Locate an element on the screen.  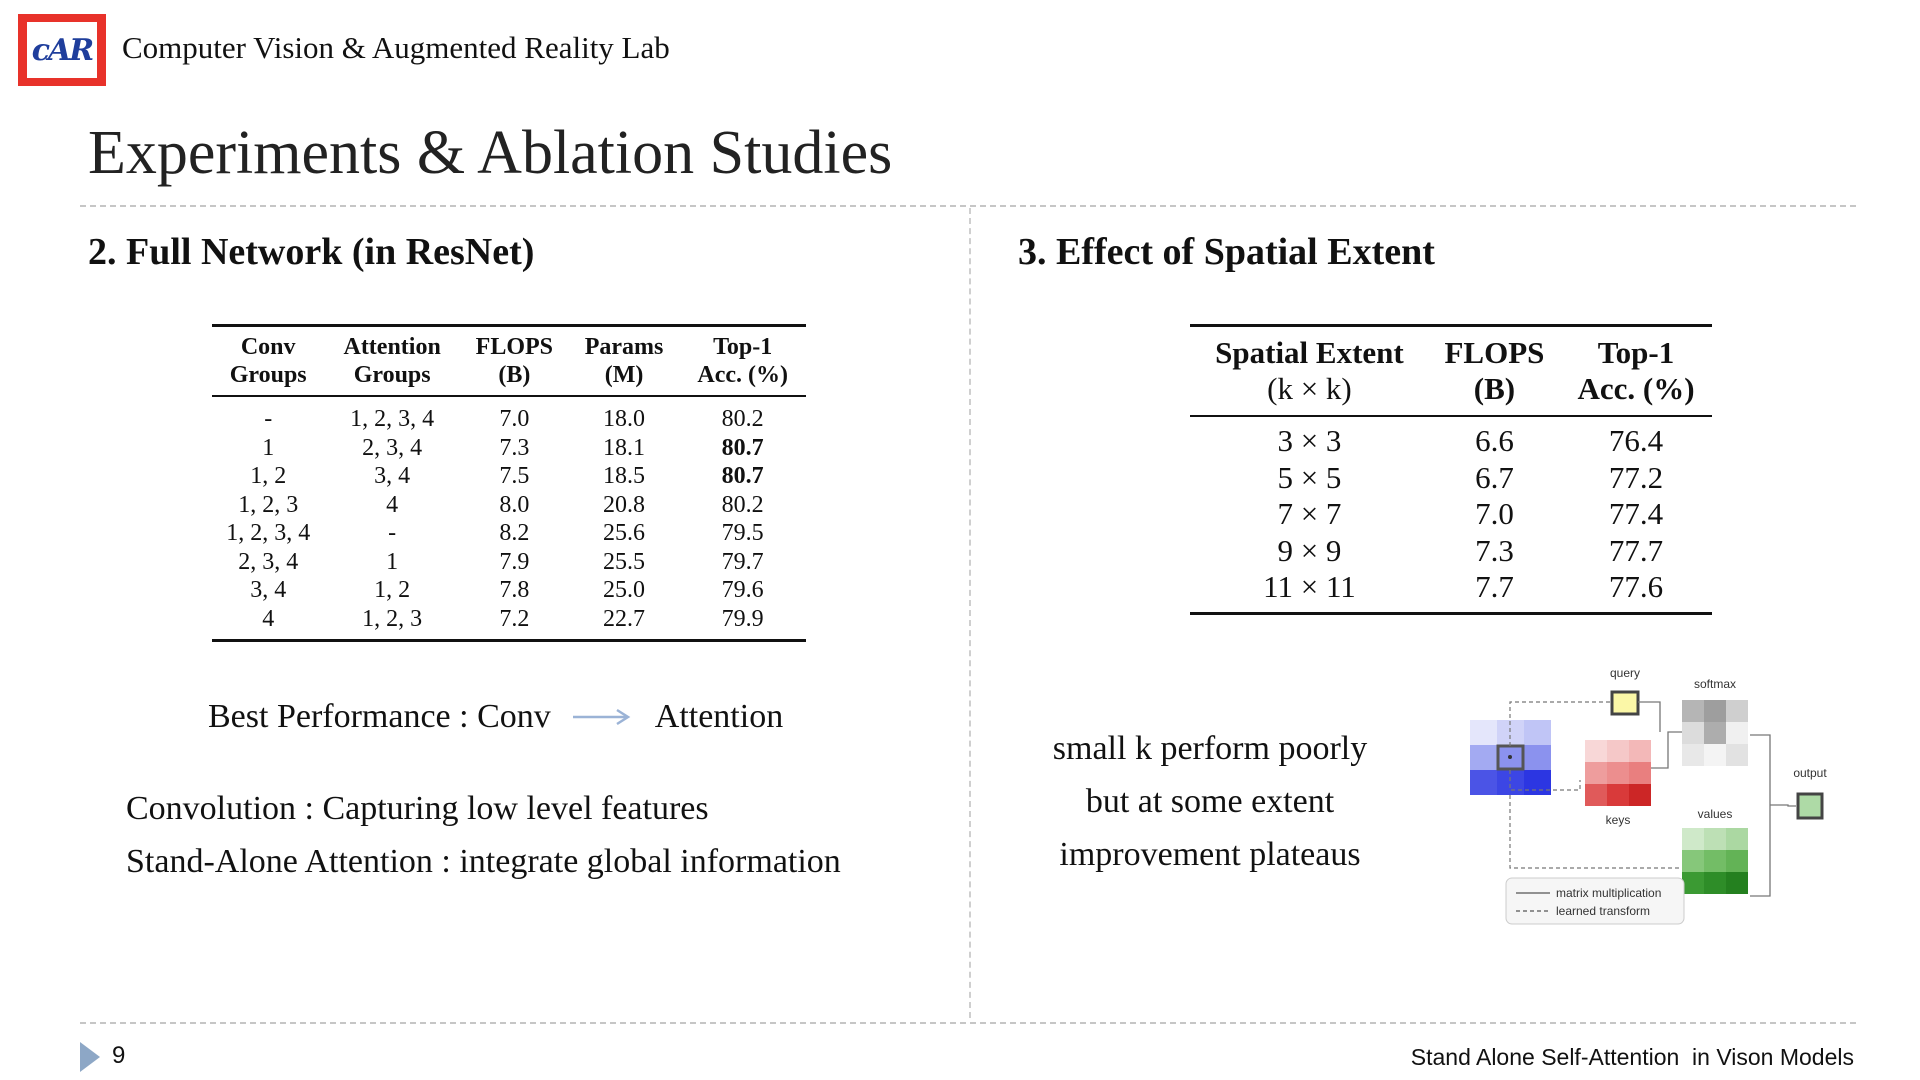
table-row: 11 × 11 7.7 77.6 is located at coordinates (1451, 592).